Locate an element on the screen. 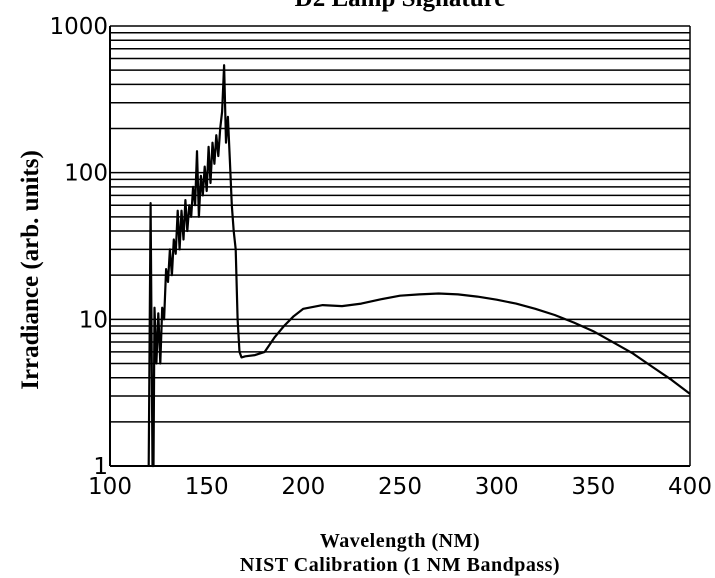  y-tick-label-100: 100 is located at coordinates (86, 174).